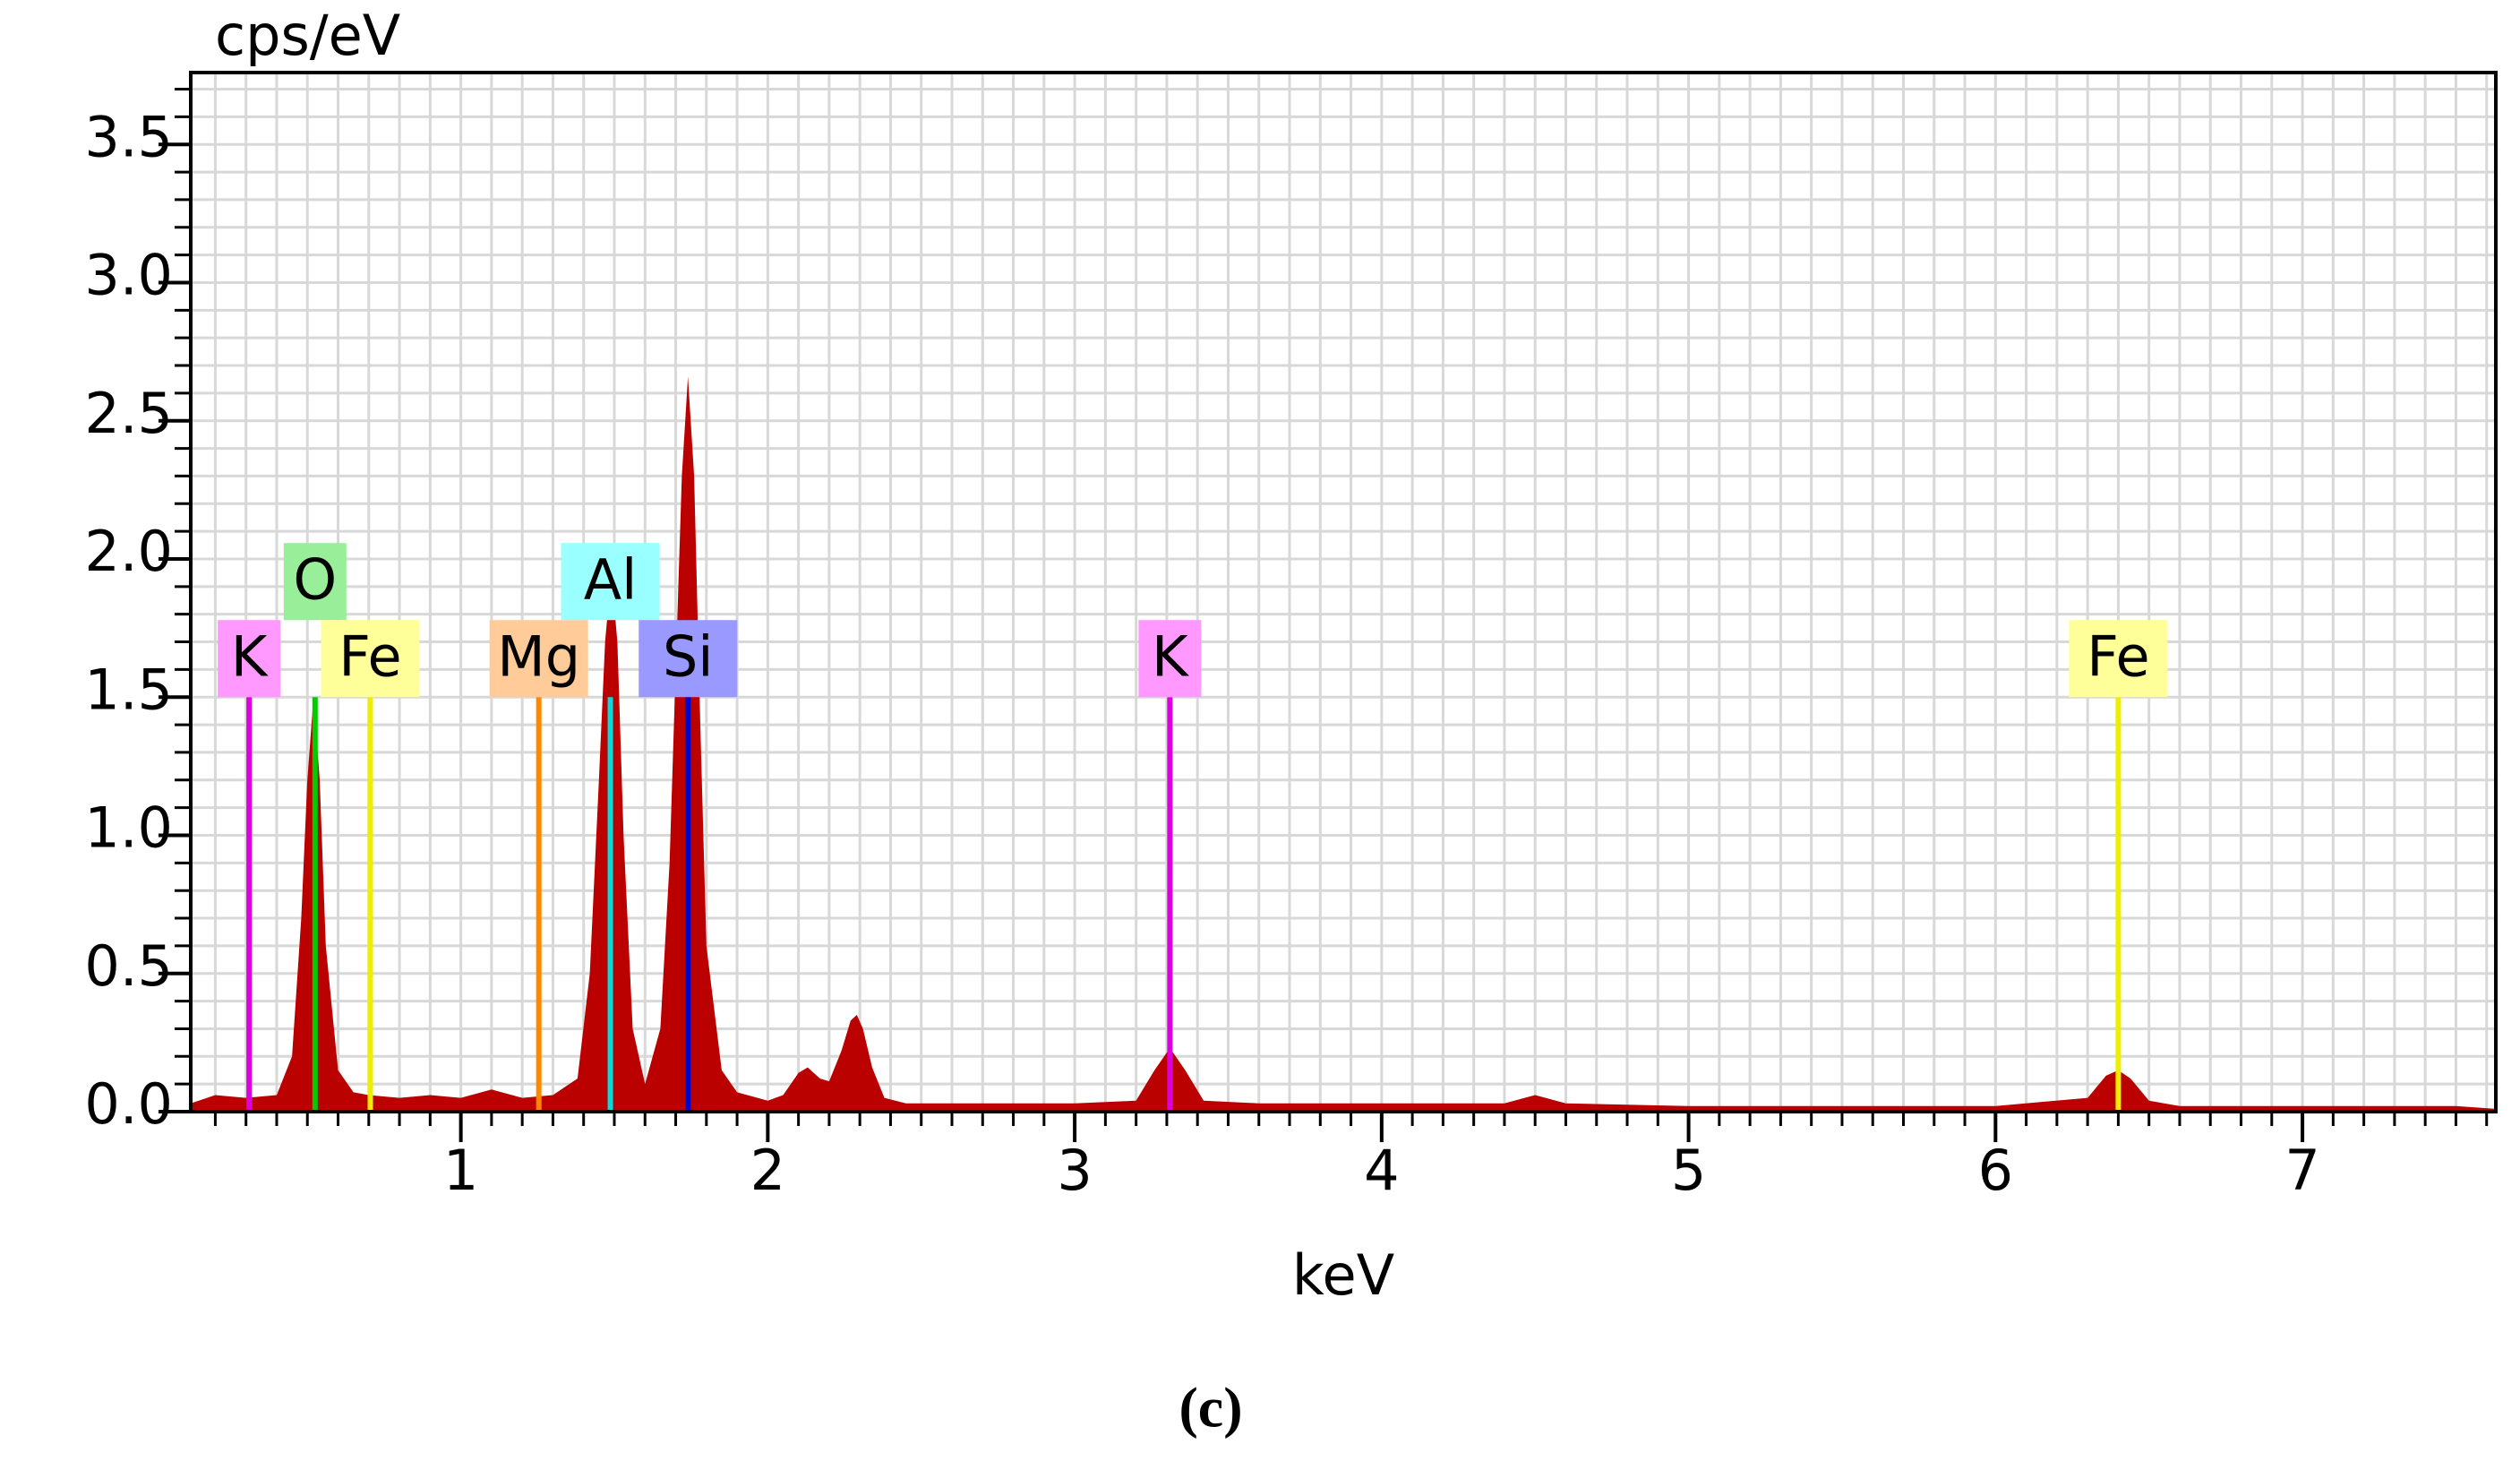 The image size is (2520, 1461). What do you see at coordinates (689, 656) in the screenshot?
I see `element-label: Si` at bounding box center [689, 656].